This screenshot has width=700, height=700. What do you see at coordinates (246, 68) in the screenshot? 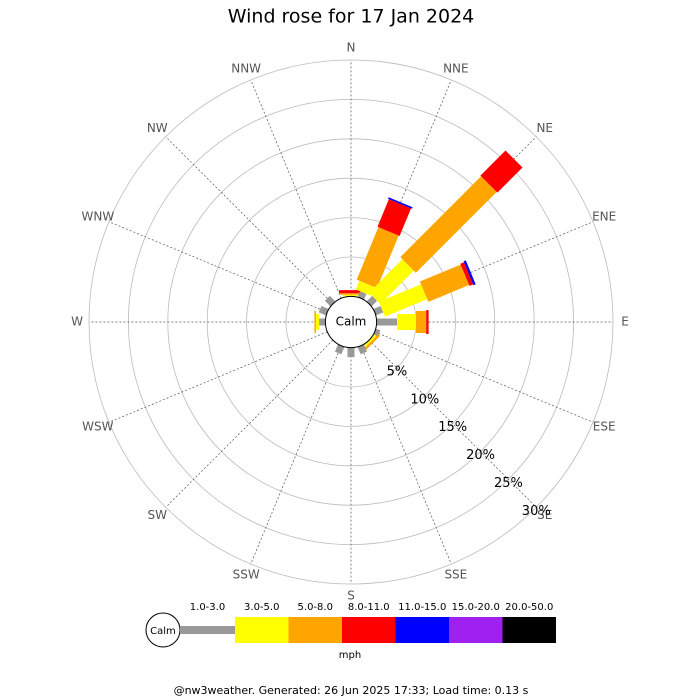
I see `direction-label: NNW` at bounding box center [246, 68].